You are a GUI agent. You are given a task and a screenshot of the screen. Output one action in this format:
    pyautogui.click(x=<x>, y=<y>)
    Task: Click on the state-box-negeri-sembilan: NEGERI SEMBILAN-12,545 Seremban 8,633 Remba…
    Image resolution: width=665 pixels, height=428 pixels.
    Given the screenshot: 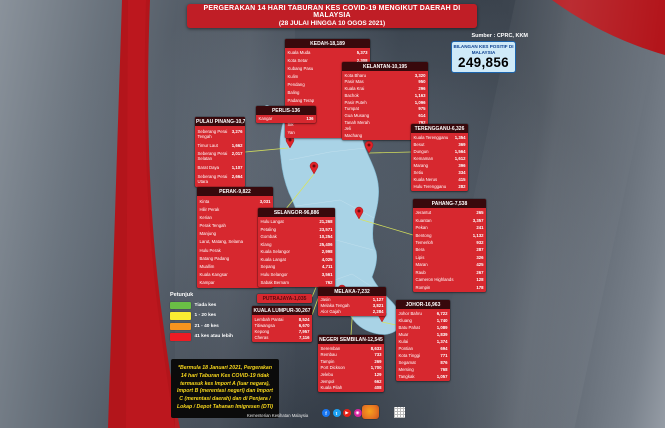 What is the action you would take?
    pyautogui.click(x=351, y=363)
    